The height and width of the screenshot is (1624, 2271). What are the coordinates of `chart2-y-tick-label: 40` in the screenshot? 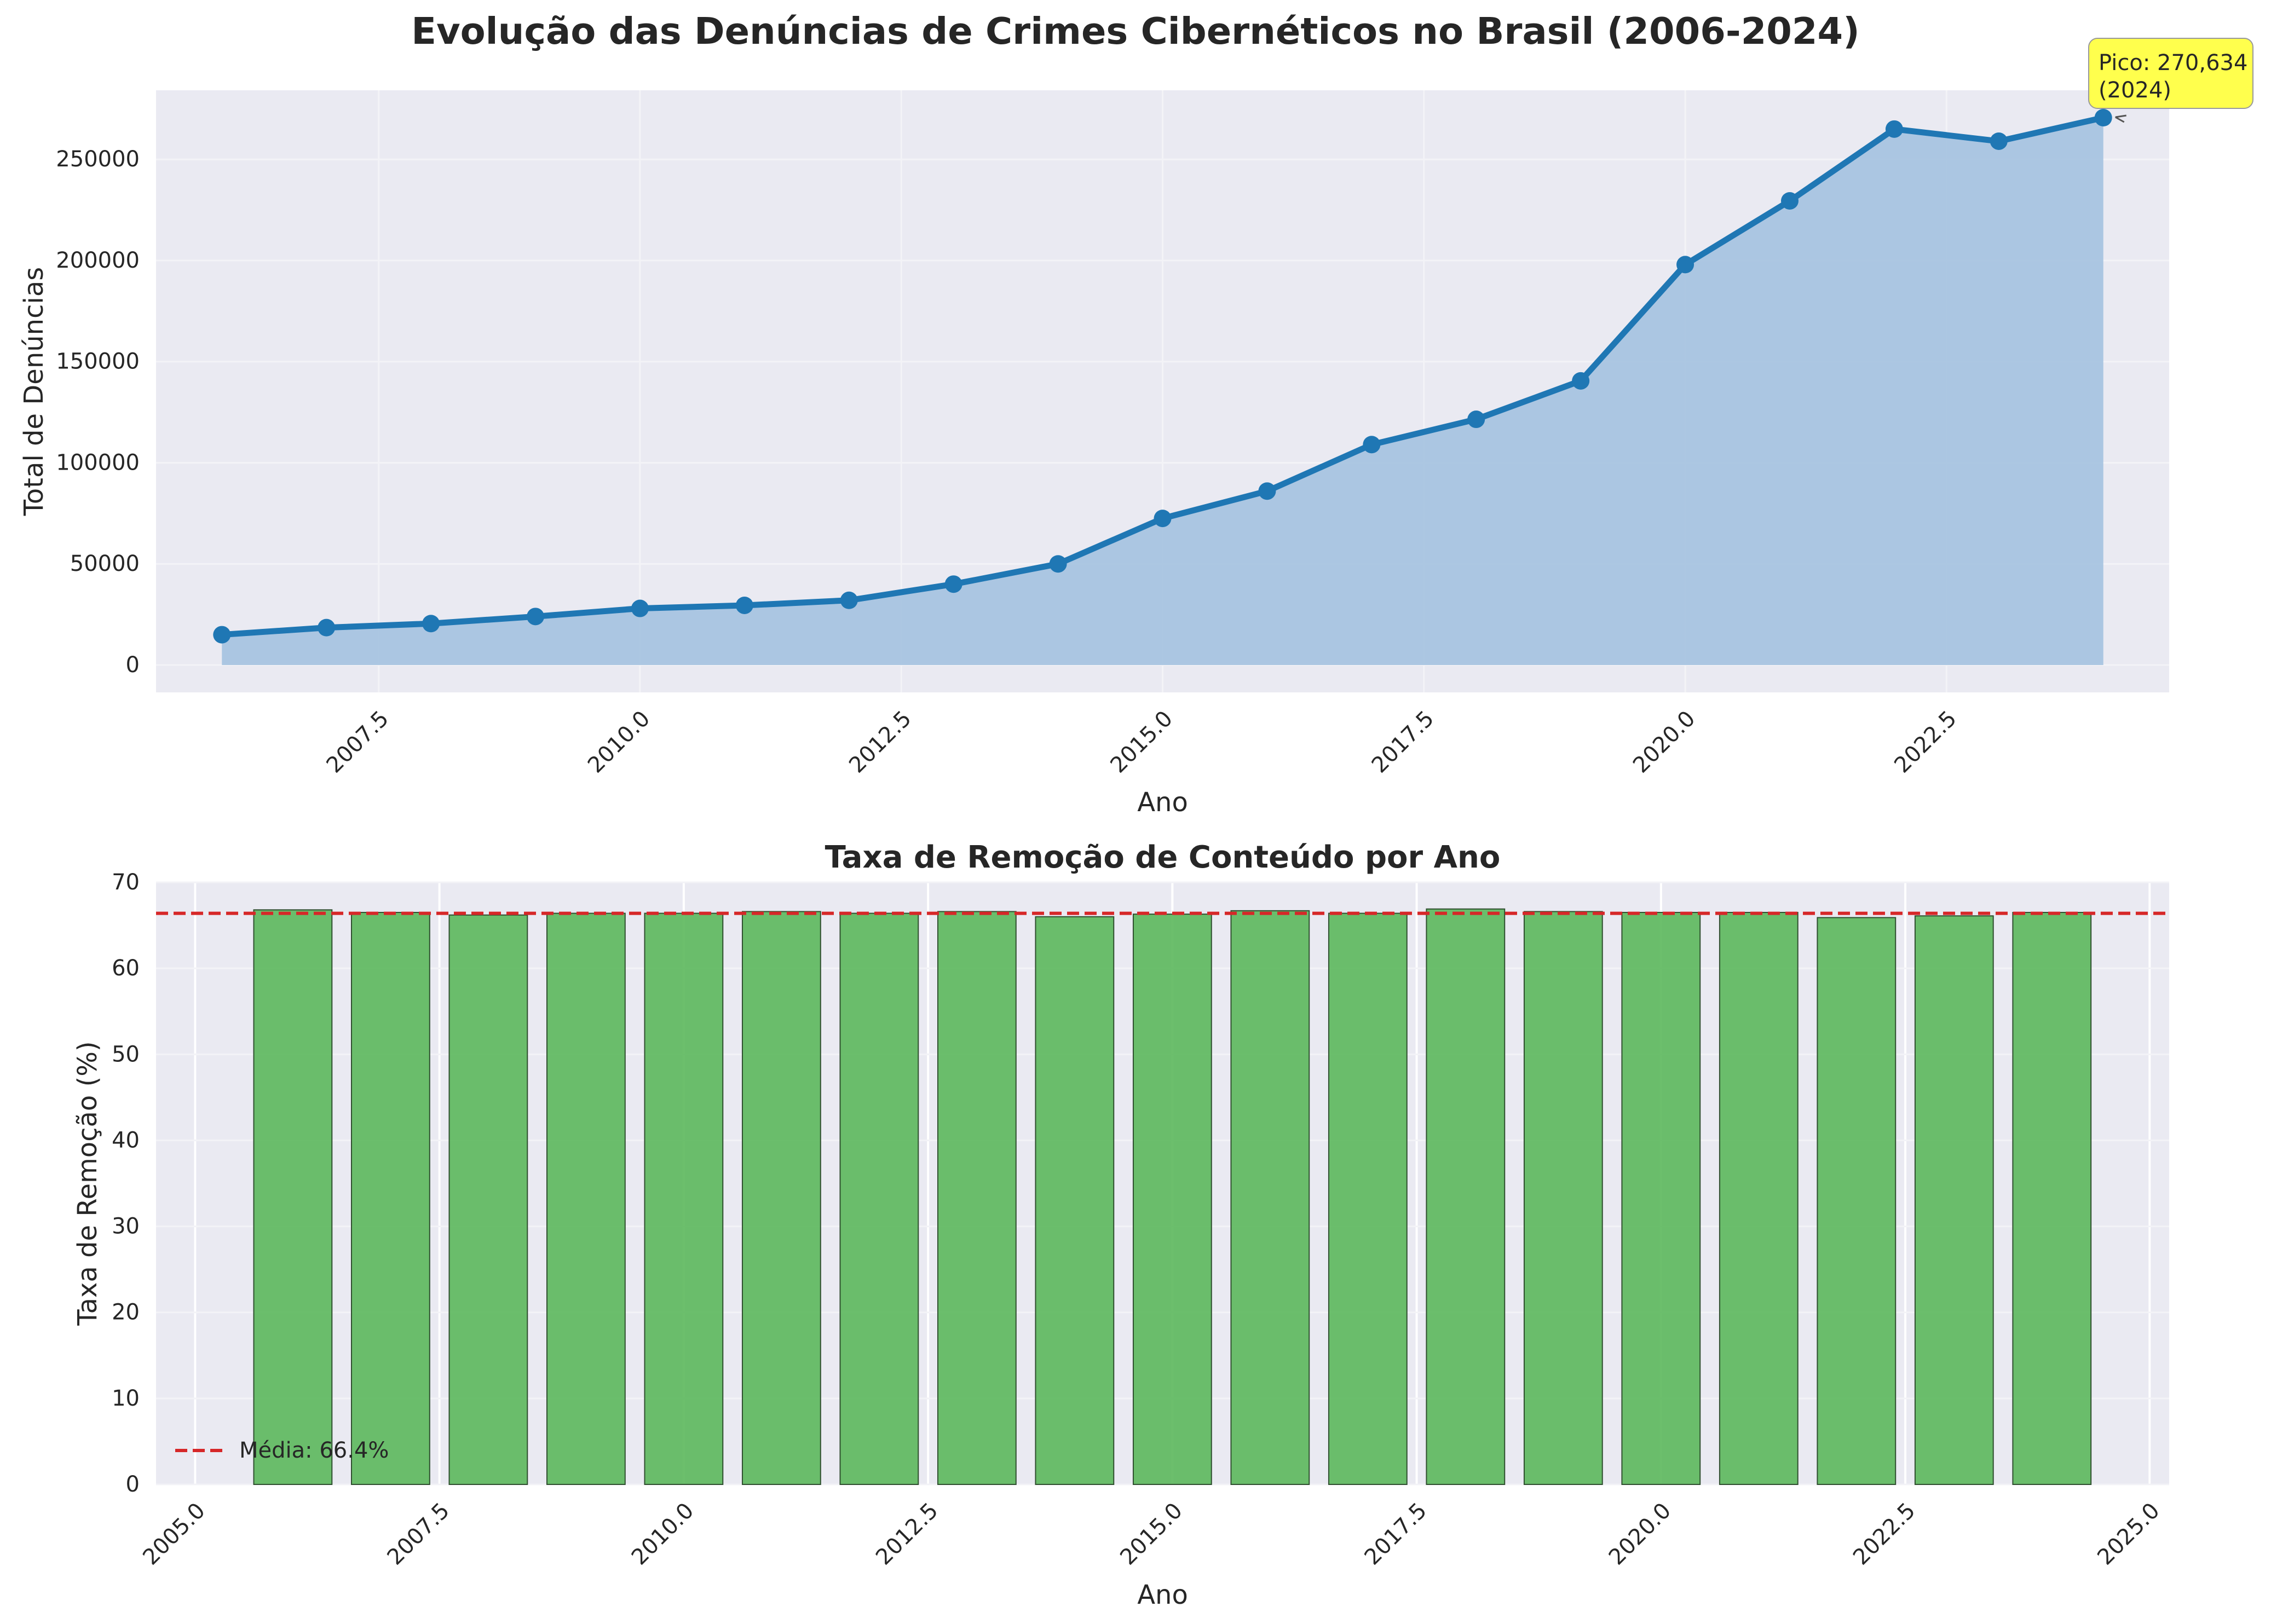 It's located at (126, 1140).